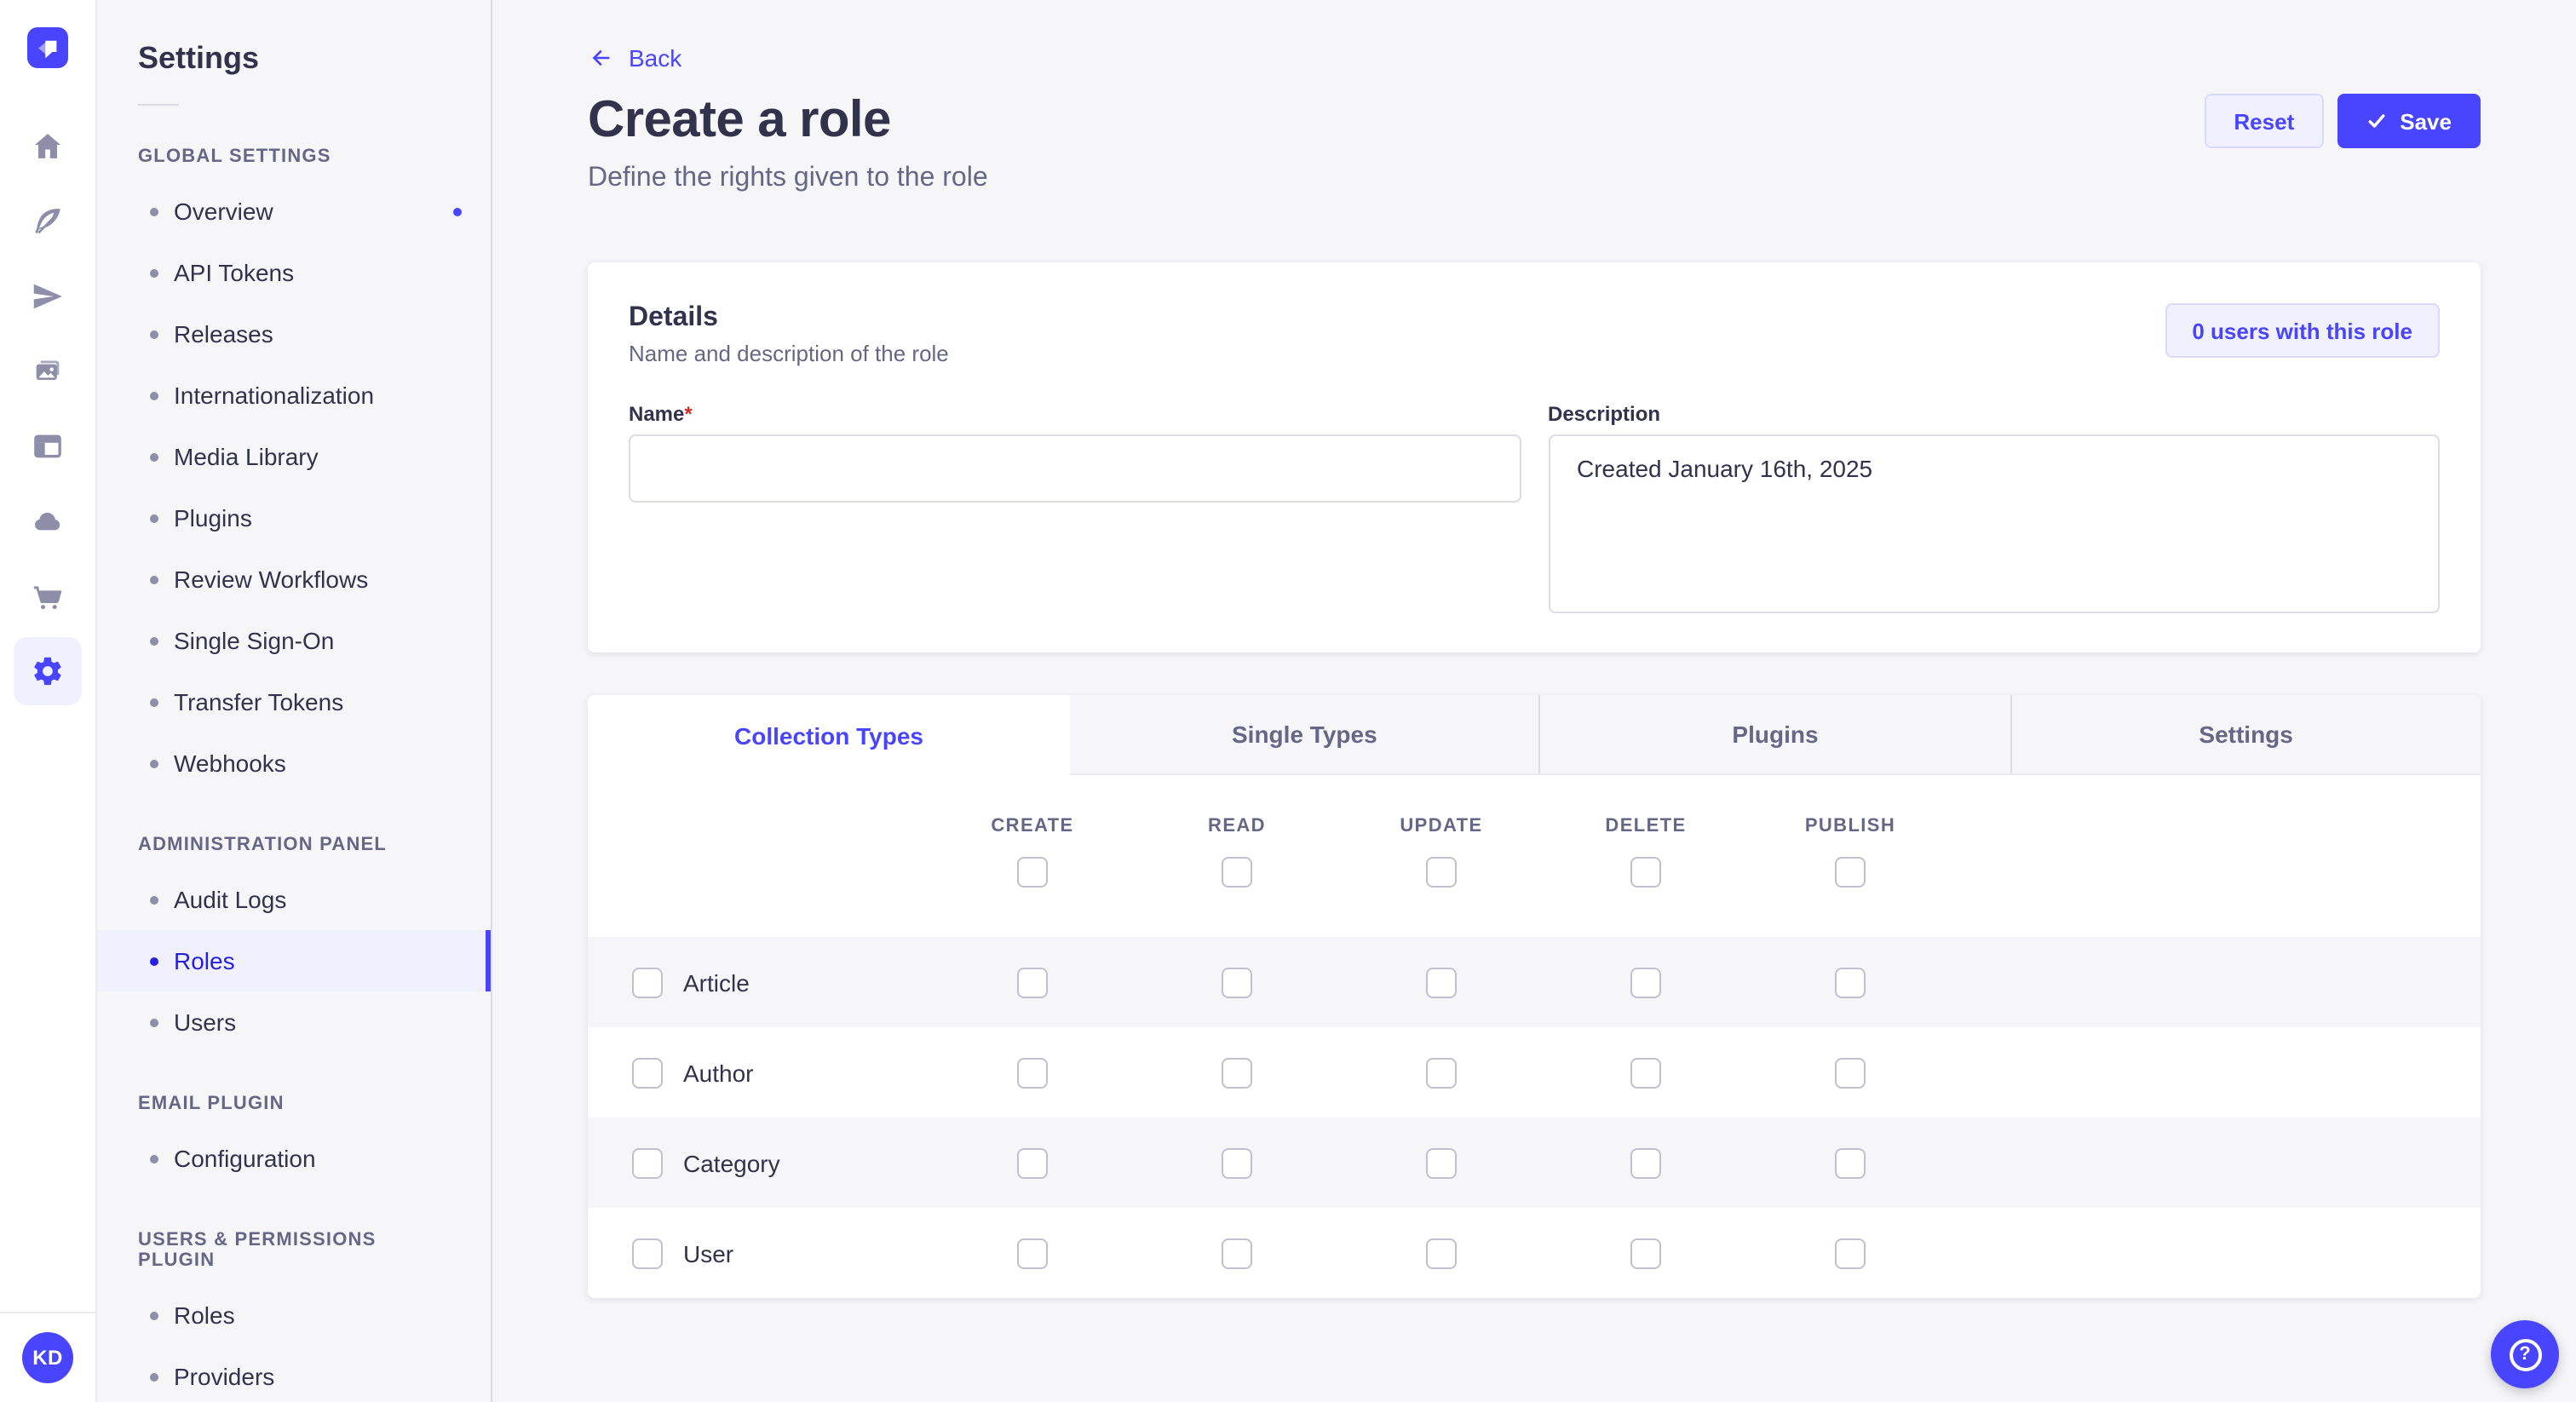 Image resolution: width=2576 pixels, height=1402 pixels. Describe the element at coordinates (1033, 982) in the screenshot. I see `article-create-checkbox` at that location.